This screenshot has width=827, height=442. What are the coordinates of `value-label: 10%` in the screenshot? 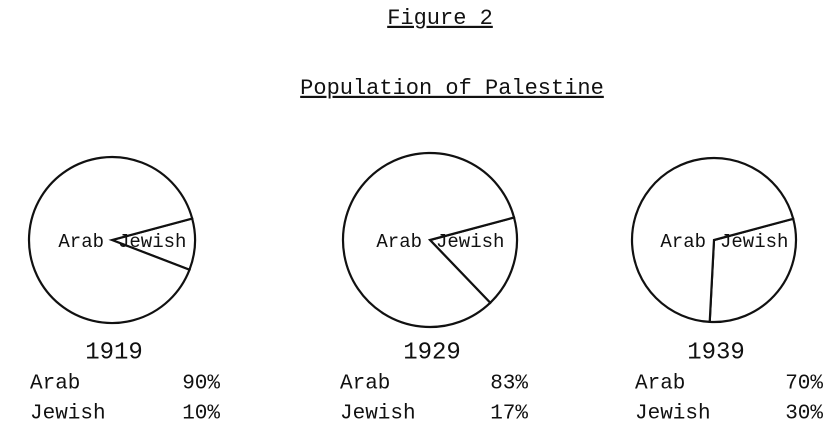 It's located at (201, 414).